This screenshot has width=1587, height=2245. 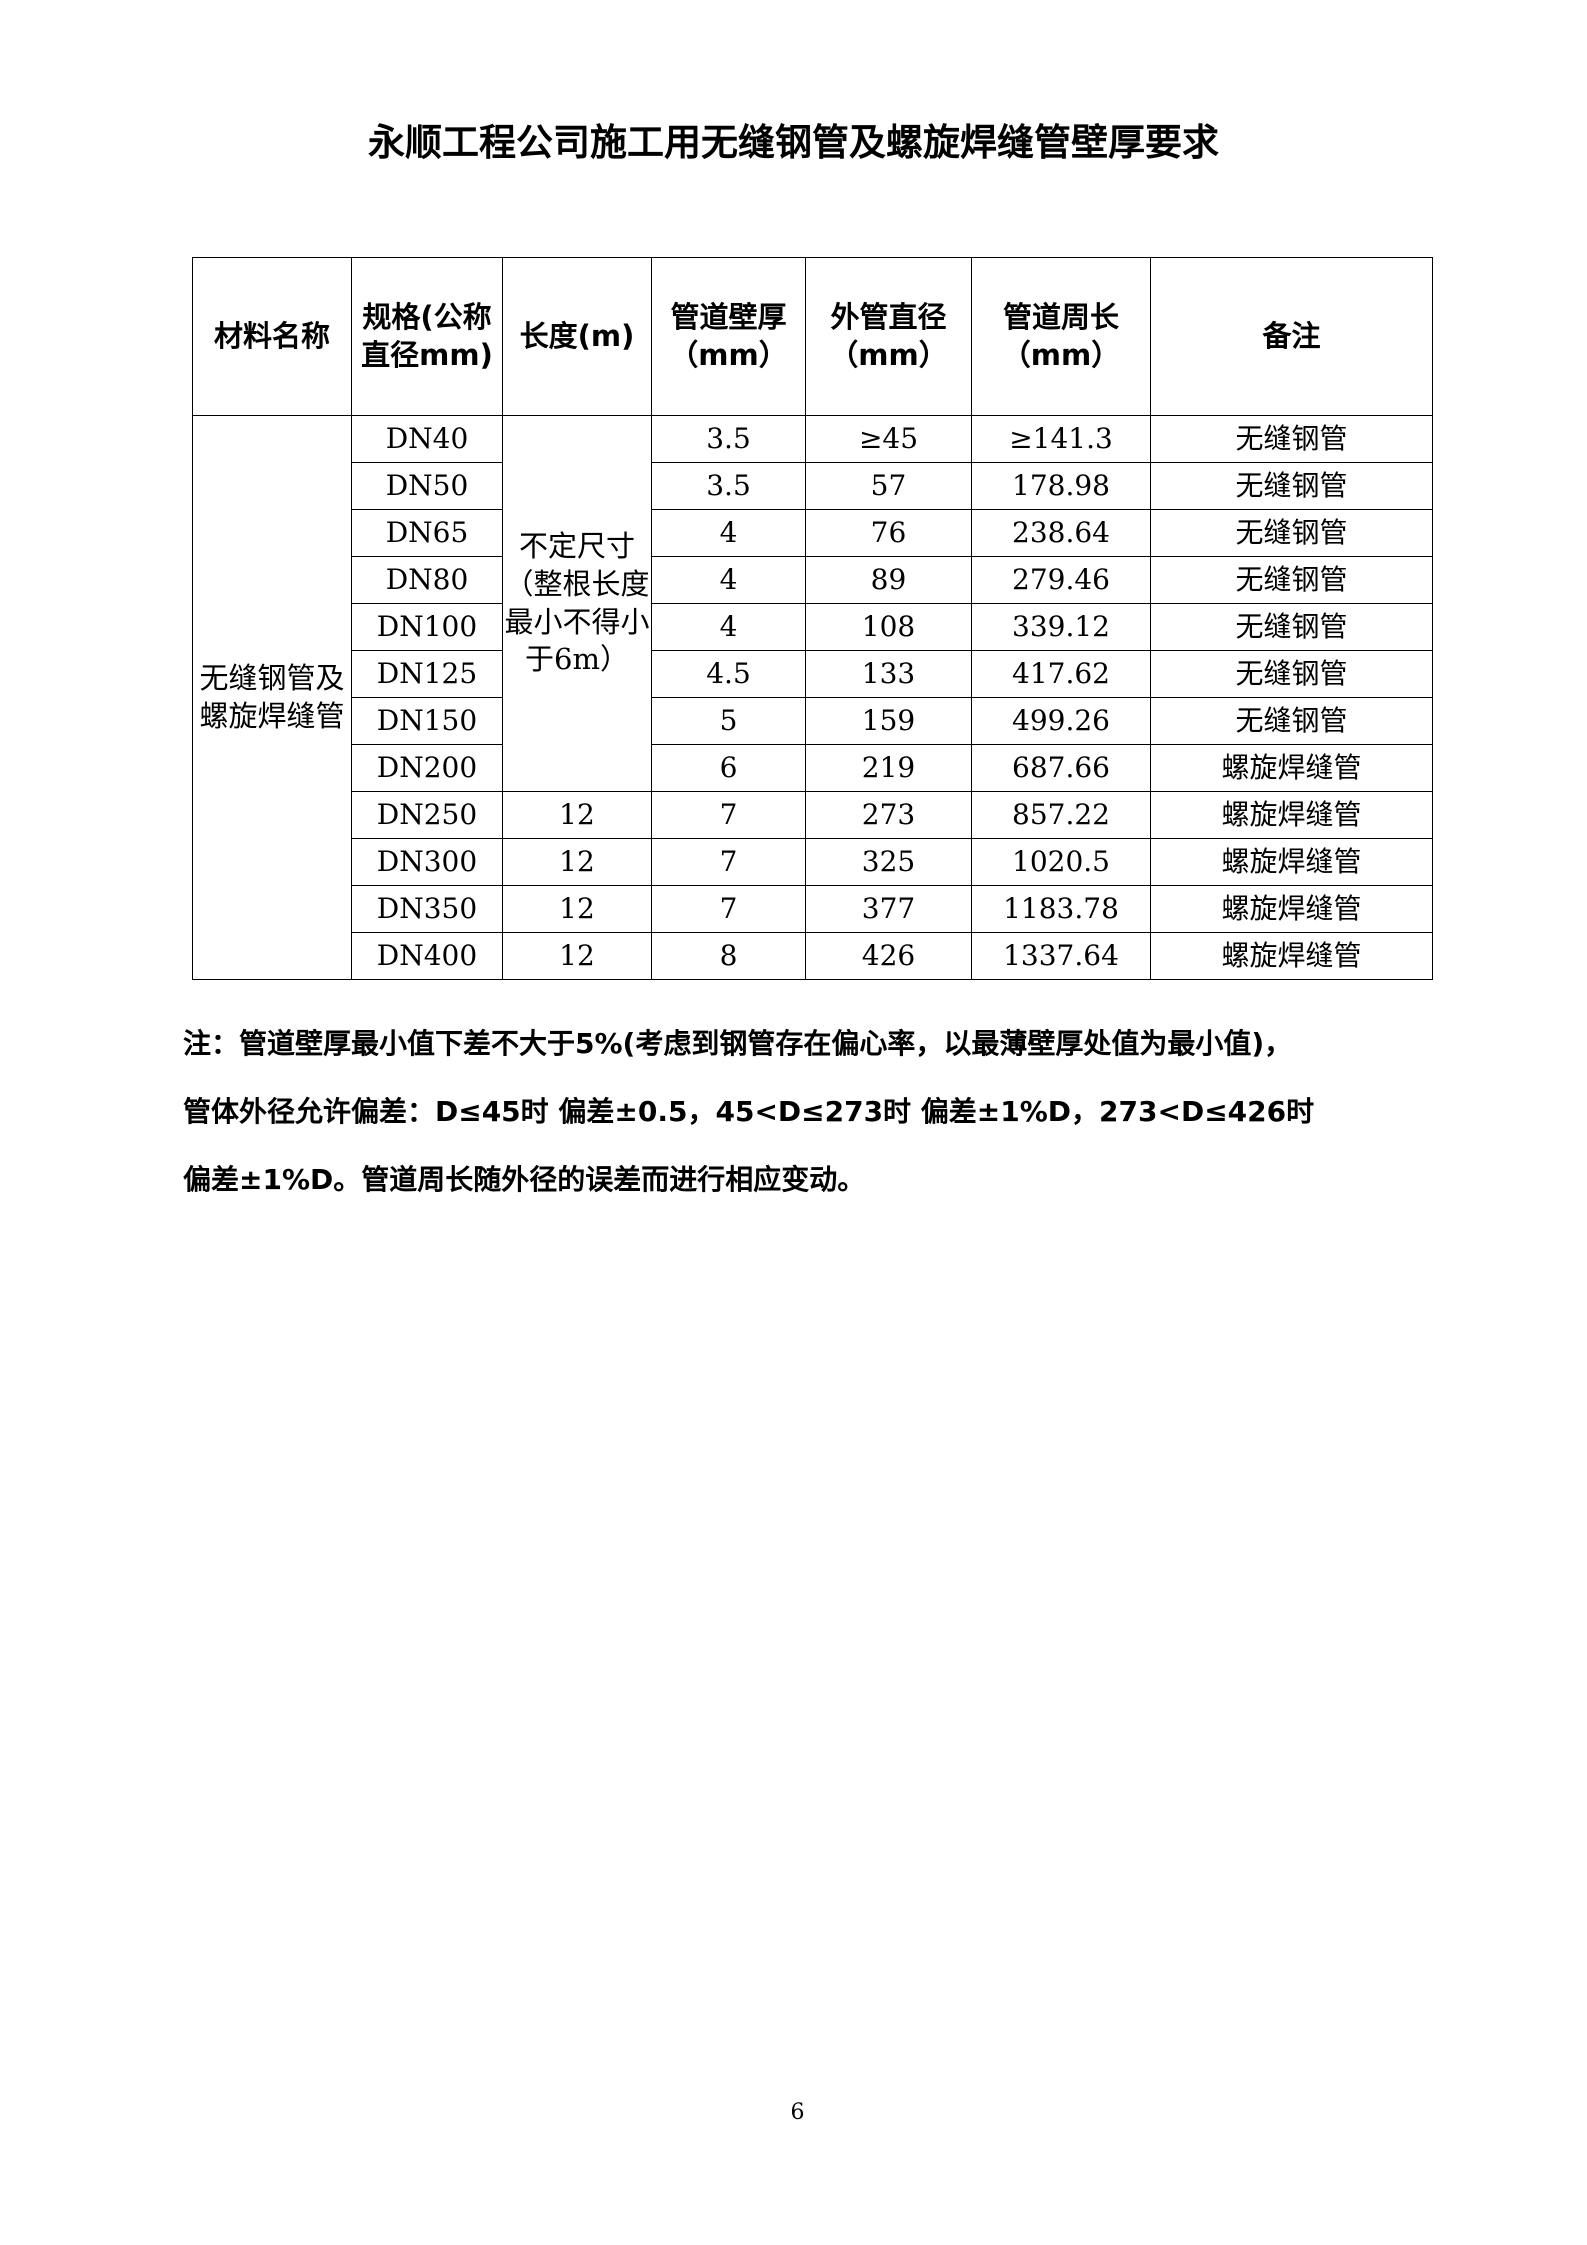 What do you see at coordinates (427, 439) in the screenshot?
I see `spec-cell: DN40` at bounding box center [427, 439].